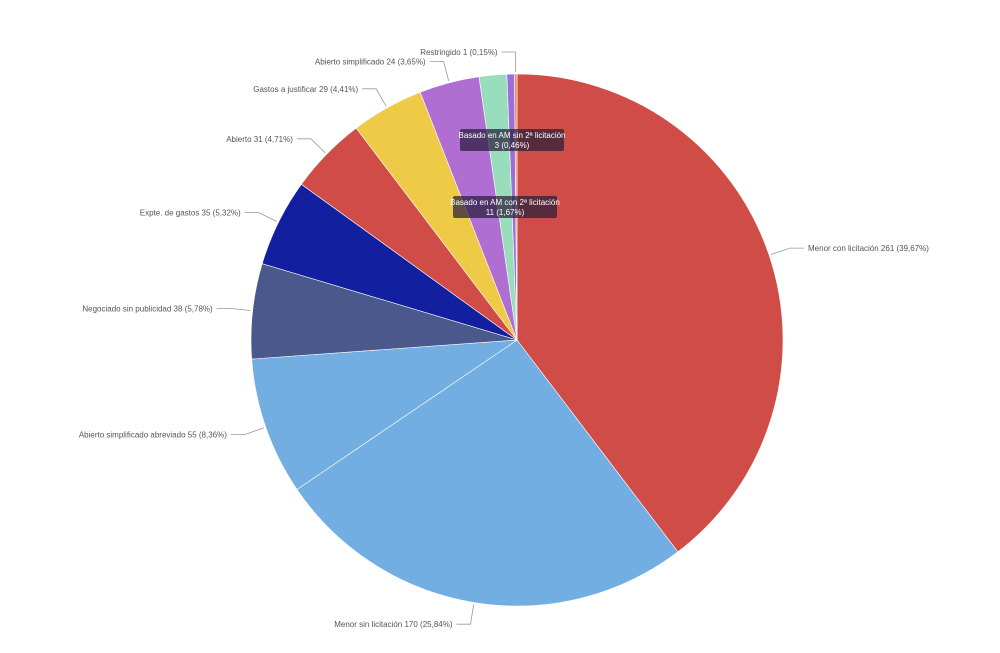  I want to click on tooltip-value: 3 (0,46%), so click(512, 145).